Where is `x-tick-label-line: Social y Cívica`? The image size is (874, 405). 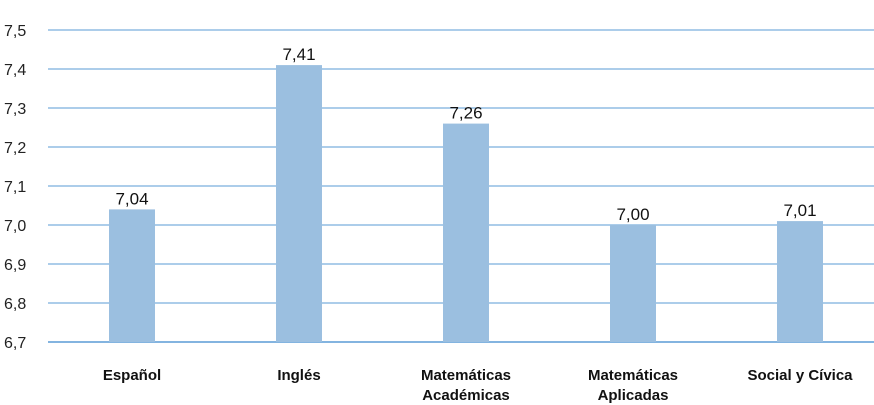
x-tick-label-line: Social y Cívica is located at coordinates (800, 375).